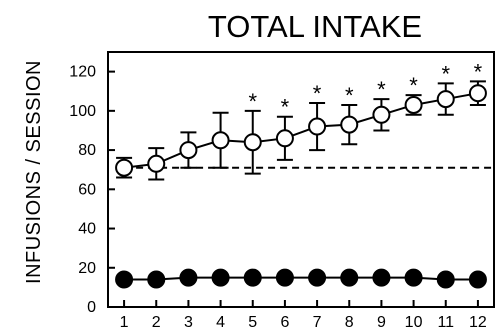 This screenshot has height=331, width=503. Describe the element at coordinates (315, 26) in the screenshot. I see `chart-title: TOTAL INTAKE` at that location.